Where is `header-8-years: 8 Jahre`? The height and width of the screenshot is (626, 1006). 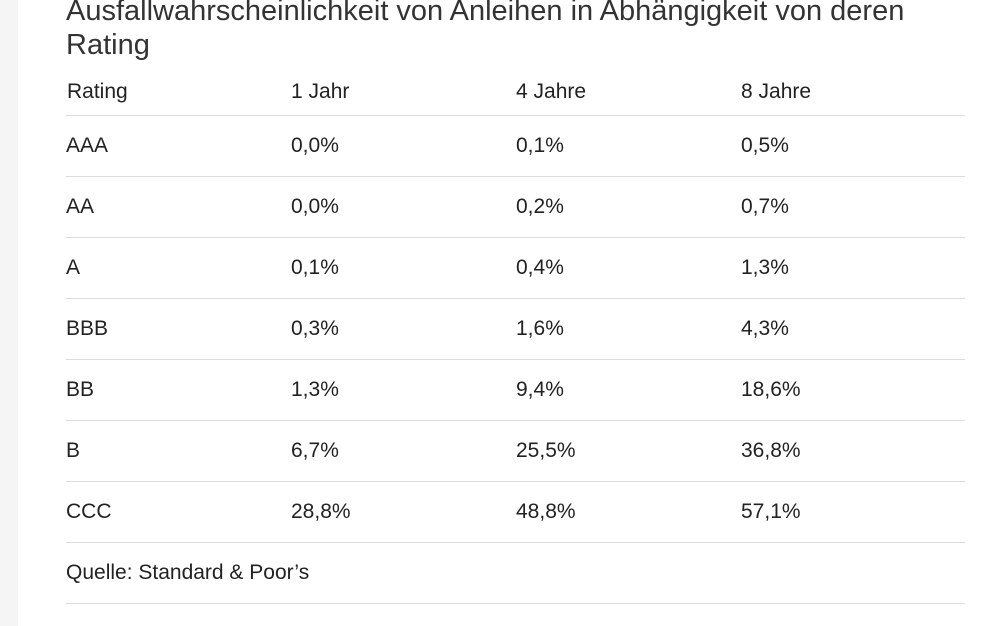 header-8-years: 8 Jahre is located at coordinates (853, 92).